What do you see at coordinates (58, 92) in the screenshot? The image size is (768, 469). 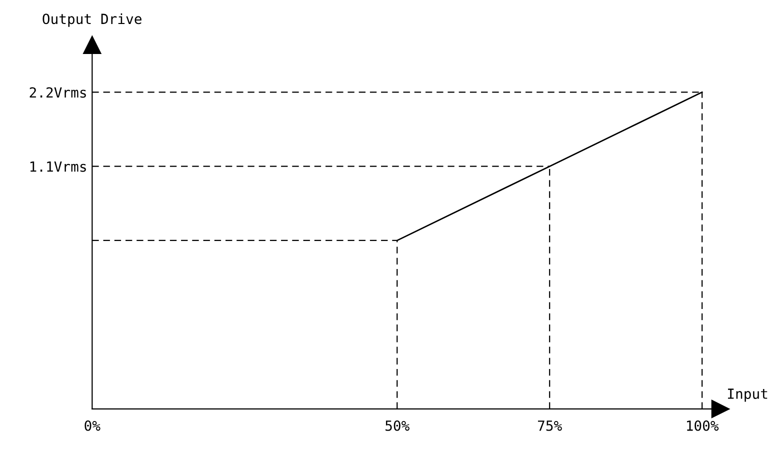 I see `y-tick-label: 2.2Vrms` at bounding box center [58, 92].